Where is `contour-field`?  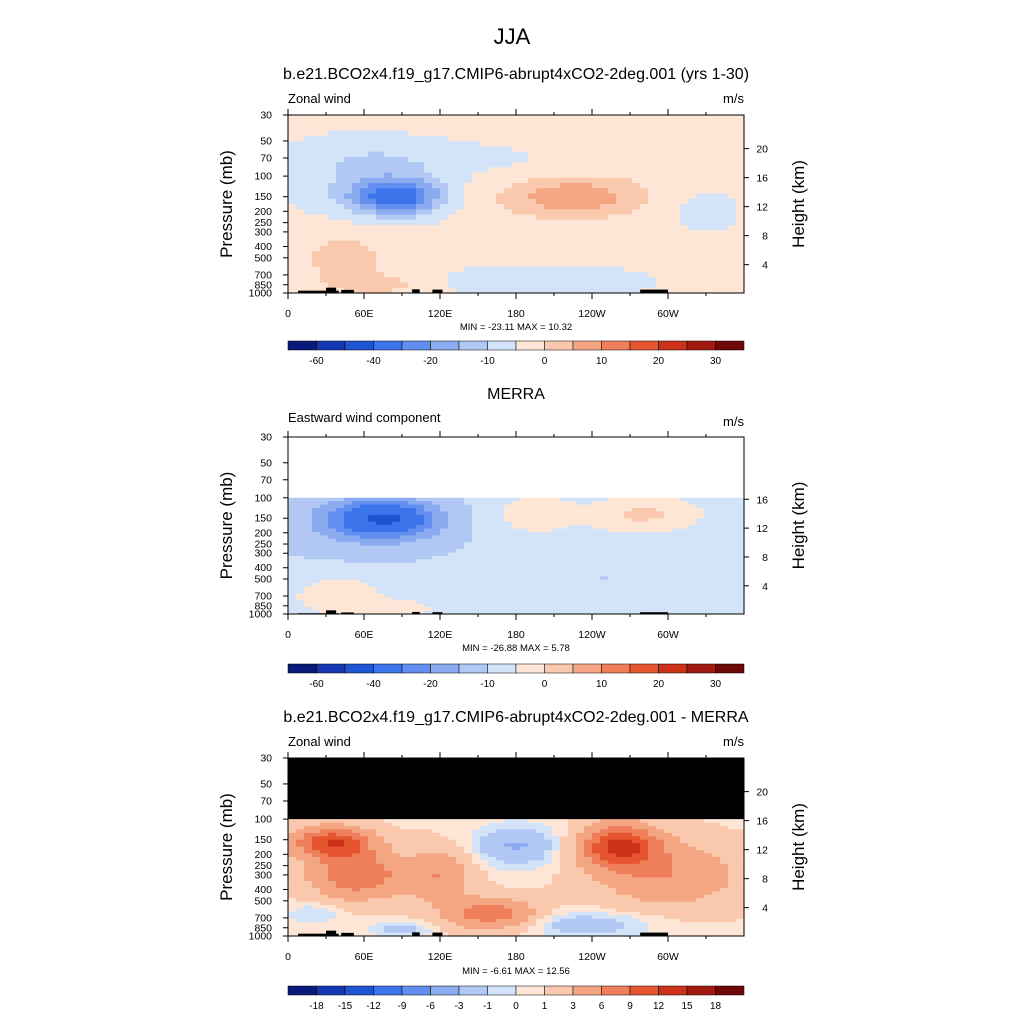
contour-field is located at coordinates (516, 556).